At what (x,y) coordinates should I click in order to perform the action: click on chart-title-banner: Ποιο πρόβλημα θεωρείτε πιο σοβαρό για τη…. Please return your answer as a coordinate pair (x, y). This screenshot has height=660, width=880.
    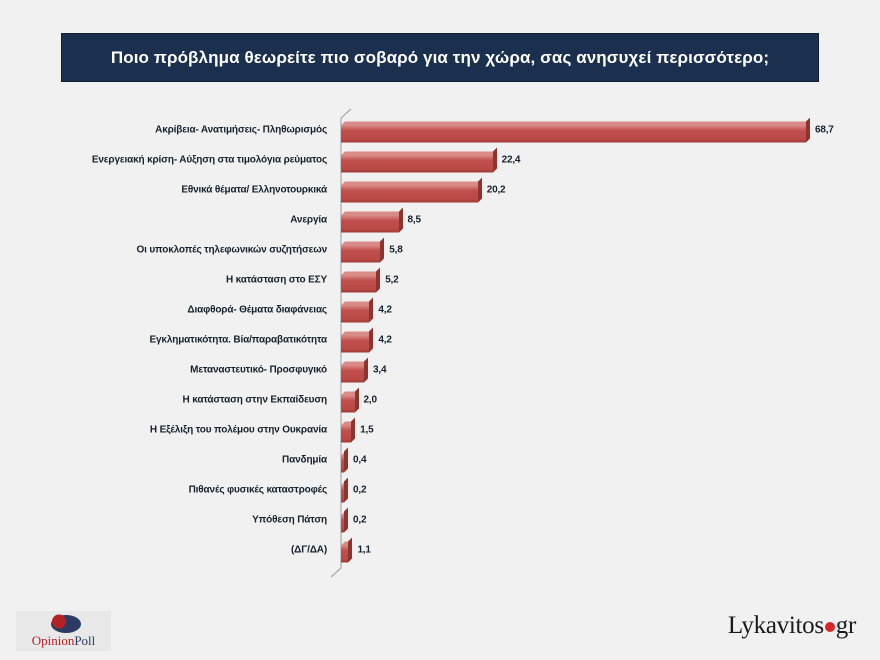
    Looking at the image, I should click on (440, 57).